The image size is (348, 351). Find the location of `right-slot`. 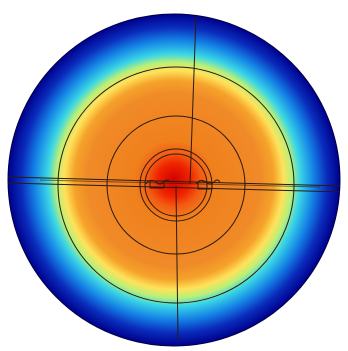

right-slot is located at coordinates (208, 182).